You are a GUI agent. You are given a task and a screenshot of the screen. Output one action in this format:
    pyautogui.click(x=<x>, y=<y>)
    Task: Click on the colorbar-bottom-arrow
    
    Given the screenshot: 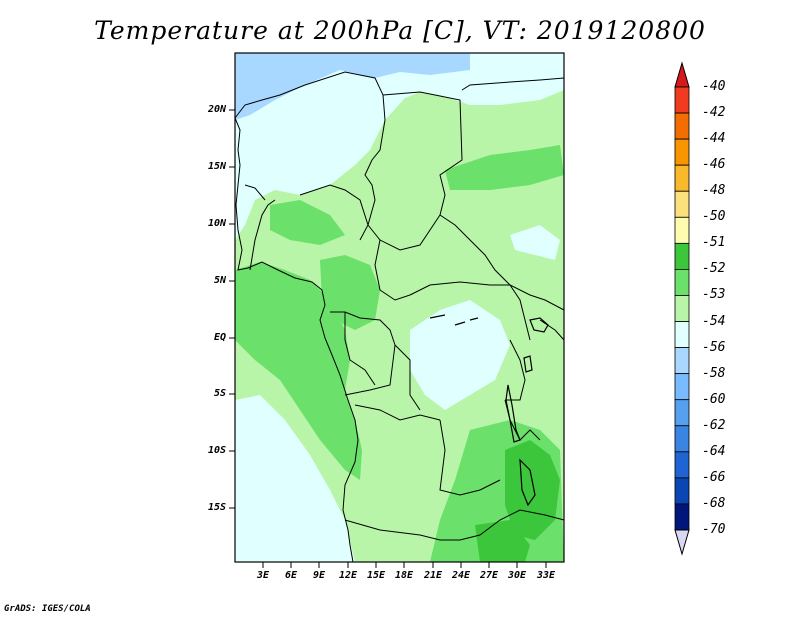 What is the action you would take?
    pyautogui.click(x=682, y=542)
    